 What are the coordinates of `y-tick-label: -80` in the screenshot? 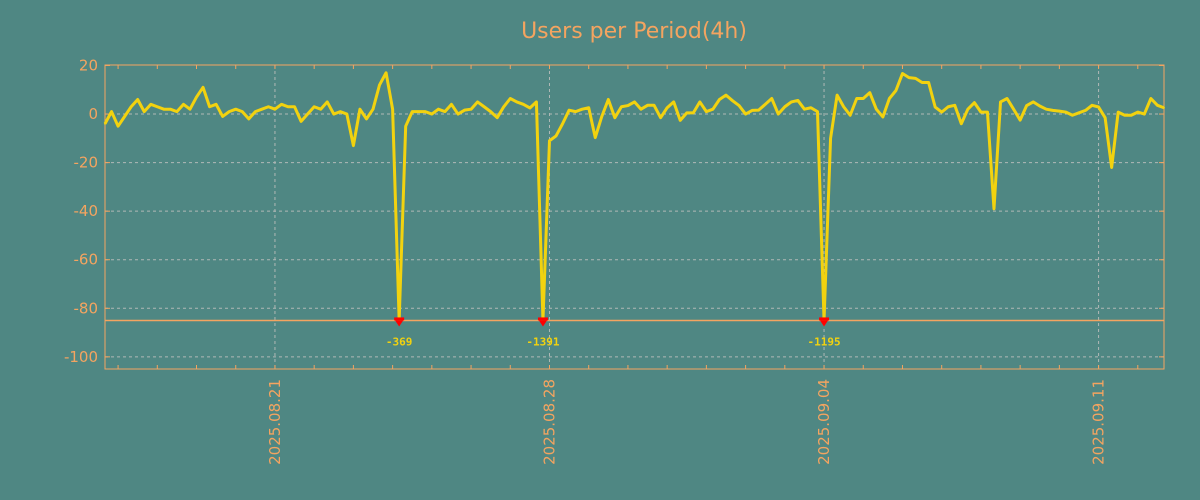 It's located at (86, 308).